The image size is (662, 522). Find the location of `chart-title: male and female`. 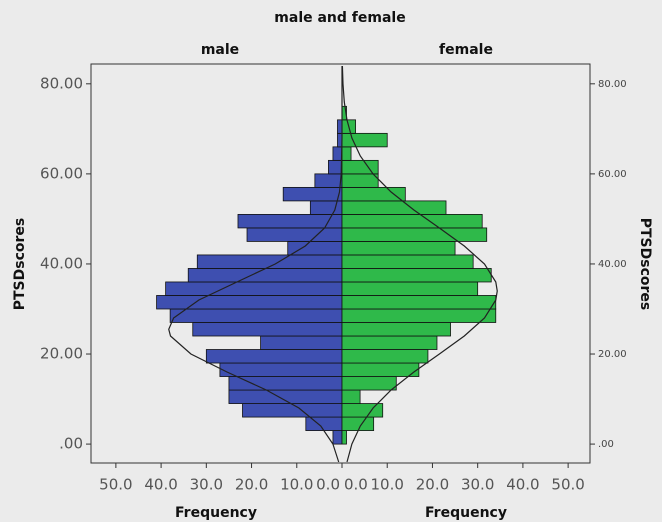

chart-title: male and female is located at coordinates (339, 18).